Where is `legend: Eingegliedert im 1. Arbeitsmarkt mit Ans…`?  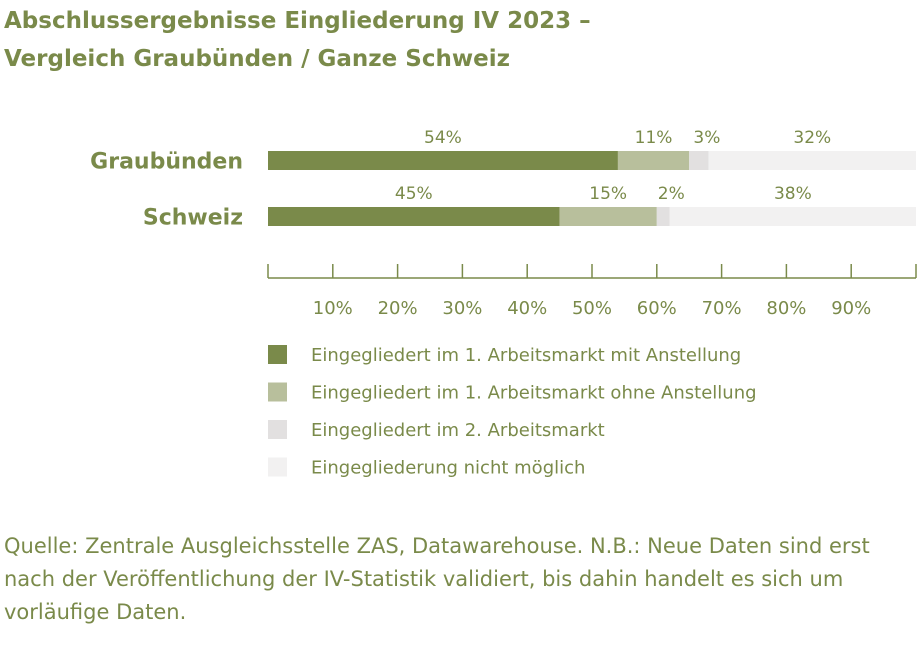
legend: Eingegliedert im 1. Arbeitsmarkt mit Ans… is located at coordinates (512, 412).